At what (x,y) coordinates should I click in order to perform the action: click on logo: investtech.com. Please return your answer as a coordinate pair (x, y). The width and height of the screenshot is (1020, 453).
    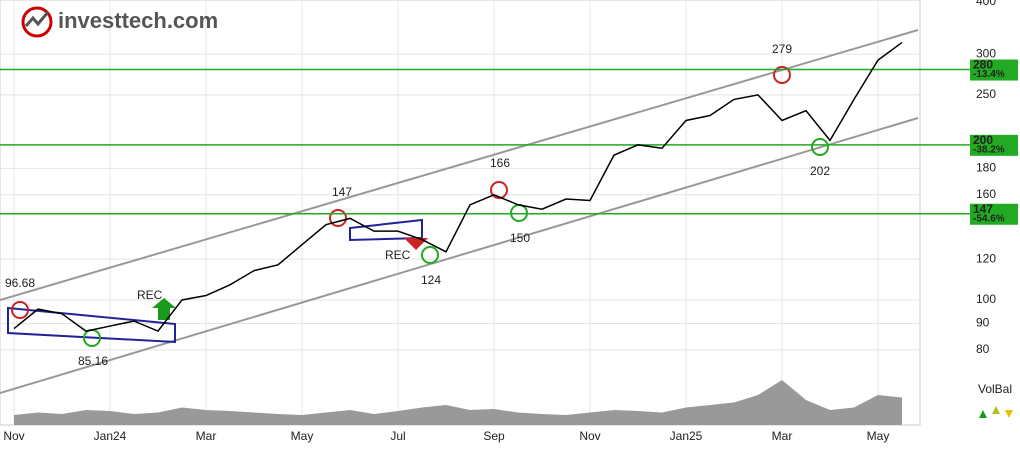
    Looking at the image, I should click on (119, 22).